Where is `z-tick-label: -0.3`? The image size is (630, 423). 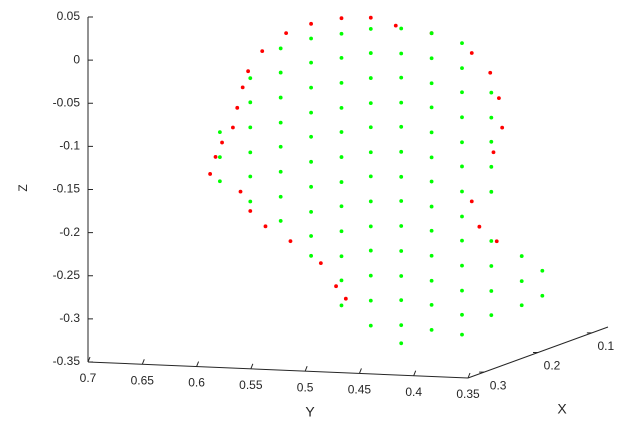 z-tick-label: -0.3 is located at coordinates (69, 318).